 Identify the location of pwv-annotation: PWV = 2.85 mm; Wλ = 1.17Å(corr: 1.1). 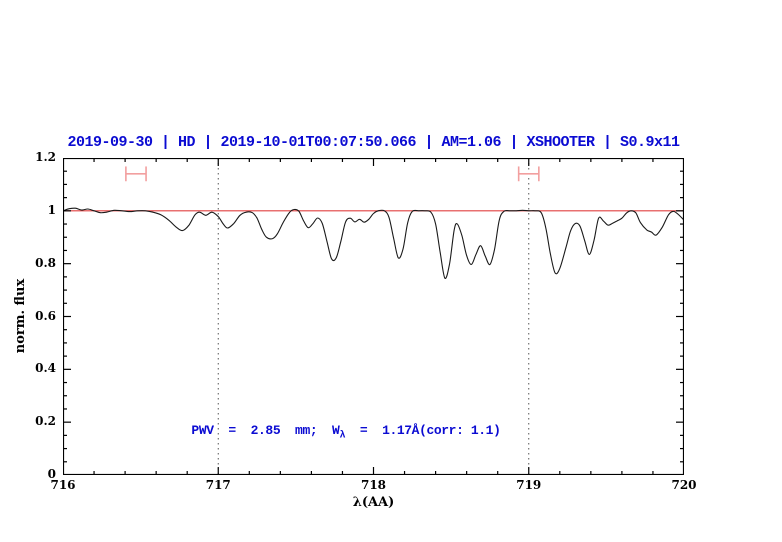
(324, 432).